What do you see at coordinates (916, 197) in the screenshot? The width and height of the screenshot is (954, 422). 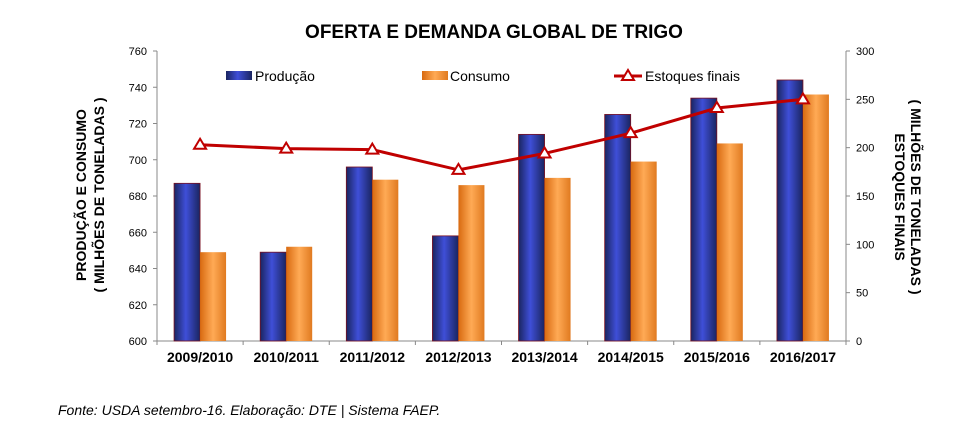 I see `y-axis-right-title-2: ( MILHÕES DE TONELADAS )` at bounding box center [916, 197].